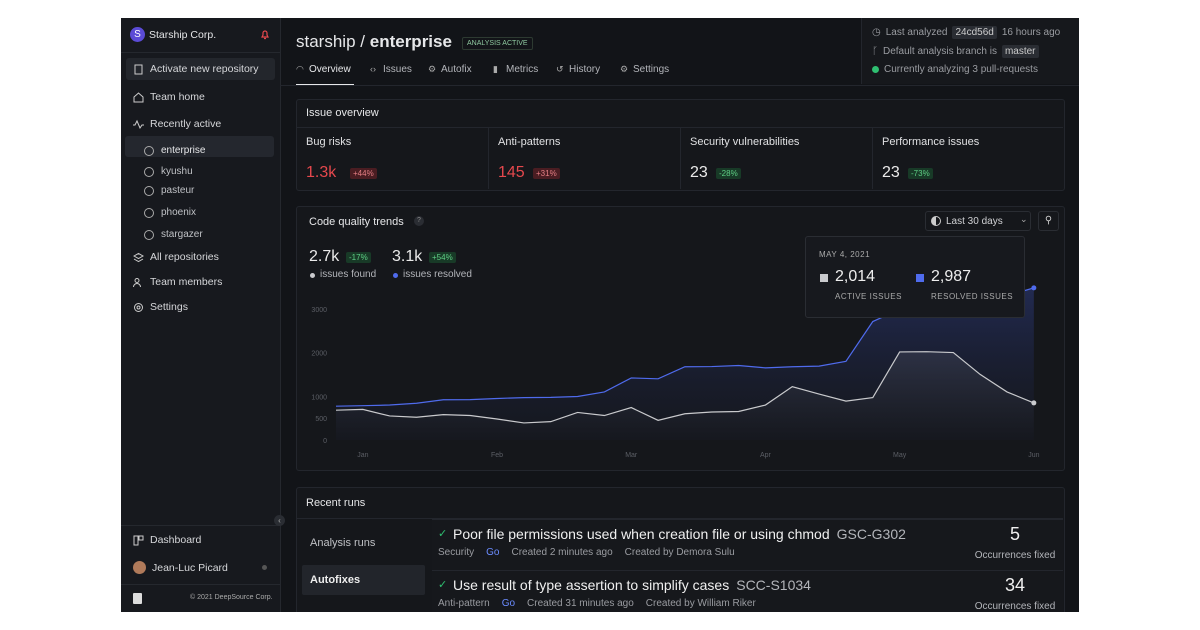  I want to click on repo-name: kyushu, so click(177, 171).